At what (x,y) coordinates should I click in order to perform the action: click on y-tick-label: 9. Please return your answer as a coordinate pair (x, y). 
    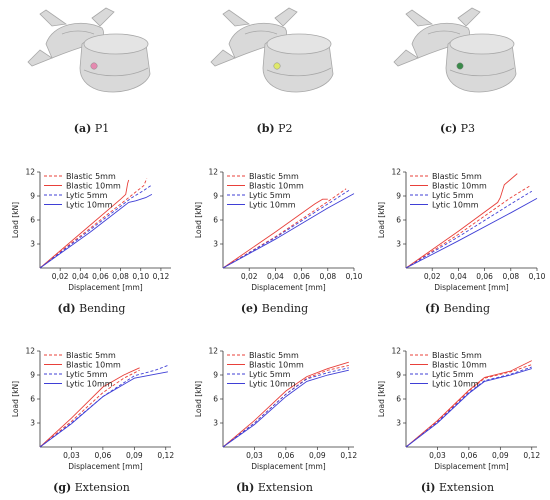
    Looking at the image, I should click on (32, 196).